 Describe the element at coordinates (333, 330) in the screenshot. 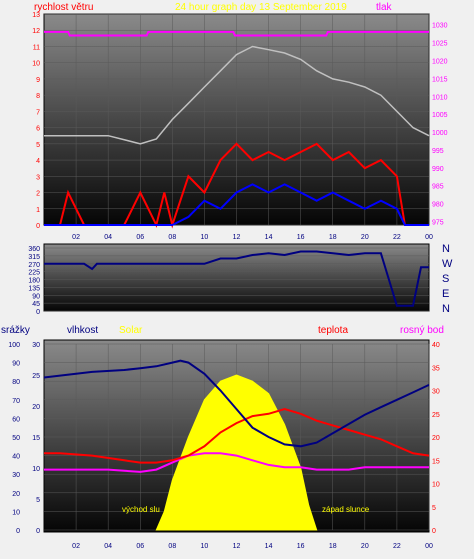

I see `temperature-label: teplota` at that location.